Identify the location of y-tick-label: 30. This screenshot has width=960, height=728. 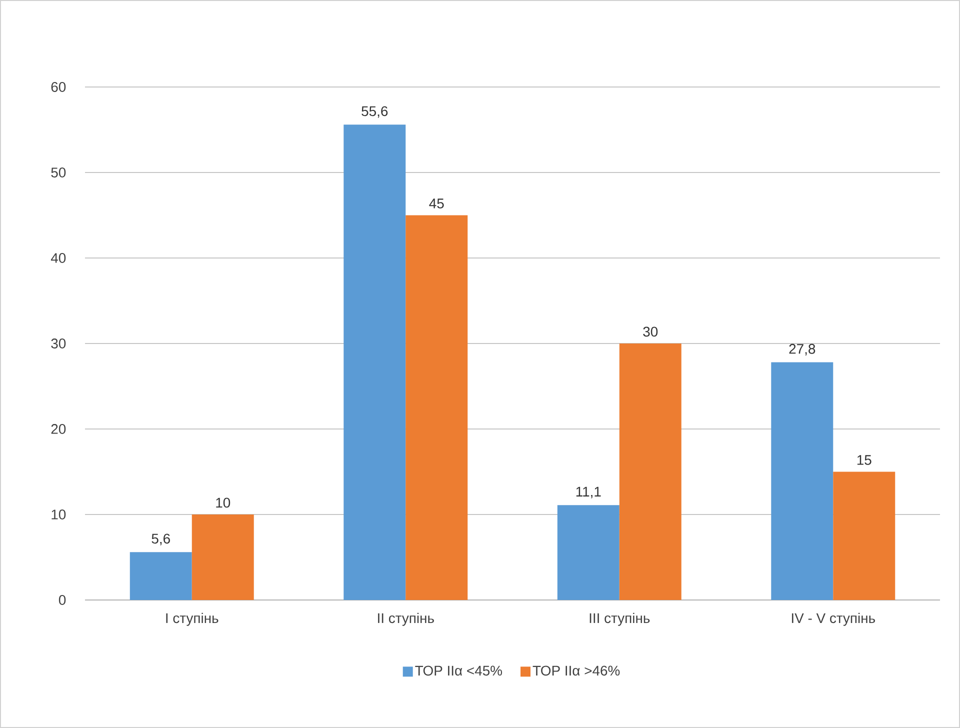
(58, 343).